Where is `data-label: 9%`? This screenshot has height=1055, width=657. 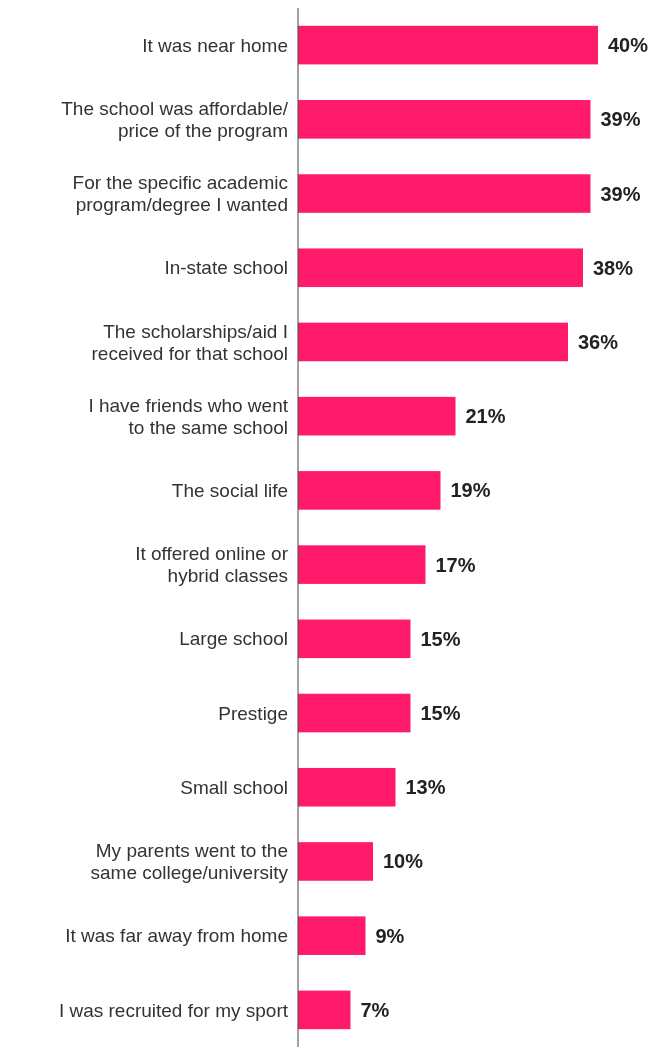
data-label: 9% is located at coordinates (390, 935).